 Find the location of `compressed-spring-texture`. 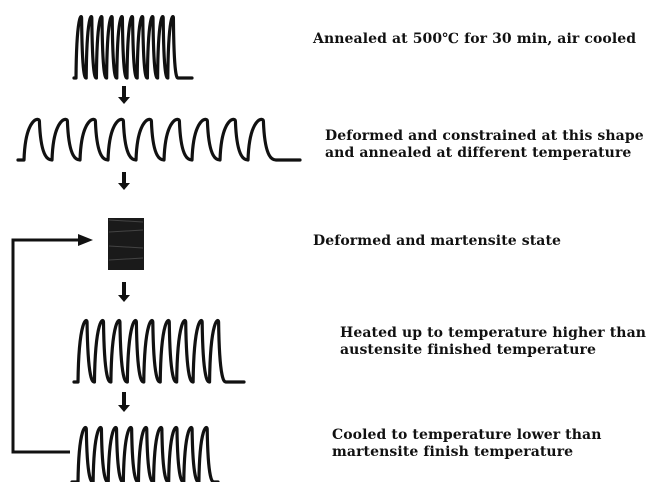

compressed-spring-texture is located at coordinates (126, 240).